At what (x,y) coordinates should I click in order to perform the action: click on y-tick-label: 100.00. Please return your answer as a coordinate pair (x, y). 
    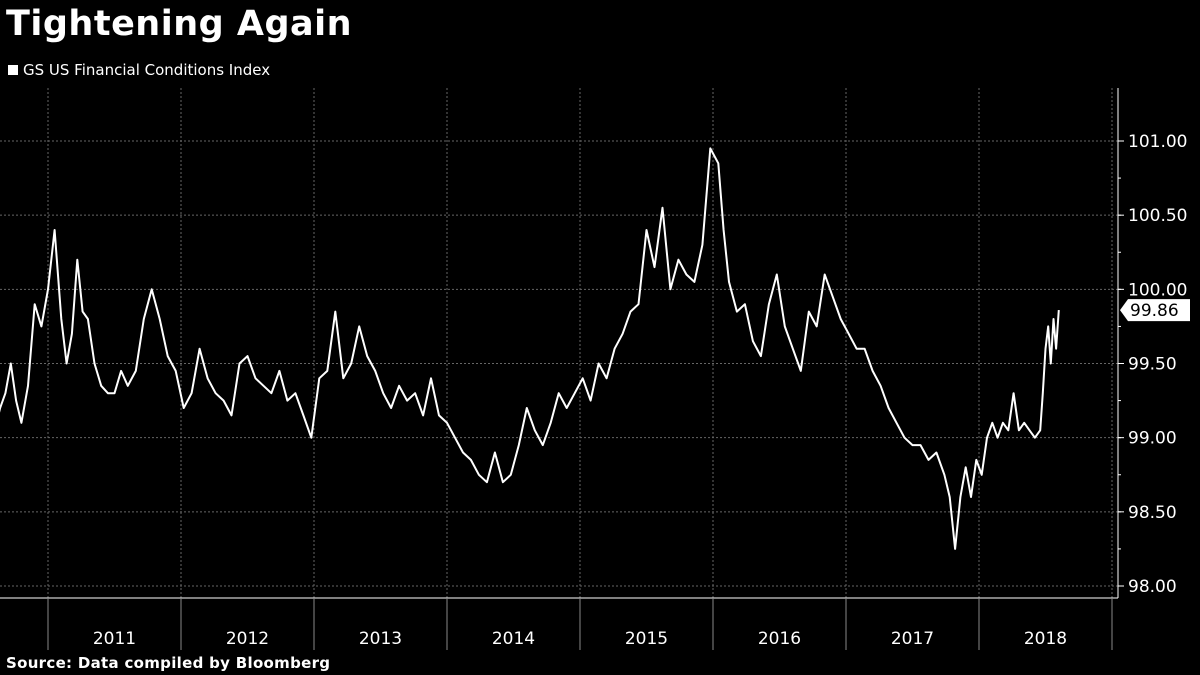
    Looking at the image, I should click on (1157, 290).